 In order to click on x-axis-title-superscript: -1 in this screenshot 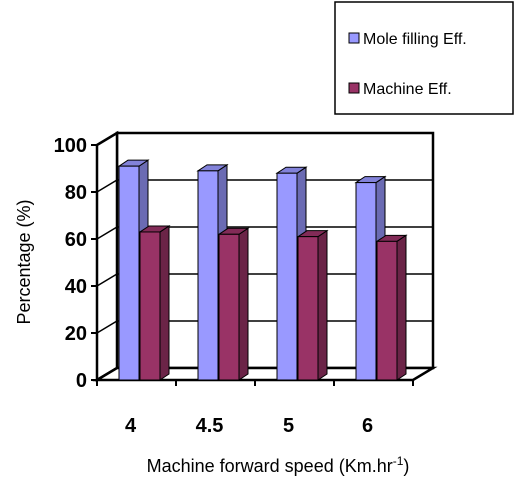, I will do `click(398, 461)`.